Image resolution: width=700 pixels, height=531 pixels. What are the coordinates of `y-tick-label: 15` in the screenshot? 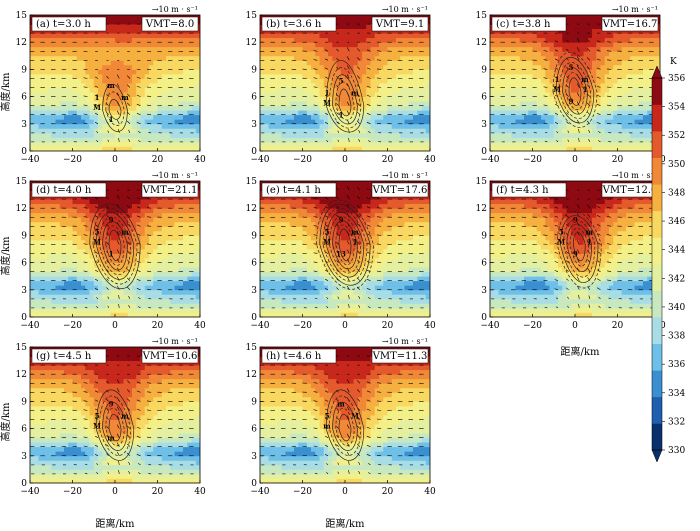 It's located at (22, 16).